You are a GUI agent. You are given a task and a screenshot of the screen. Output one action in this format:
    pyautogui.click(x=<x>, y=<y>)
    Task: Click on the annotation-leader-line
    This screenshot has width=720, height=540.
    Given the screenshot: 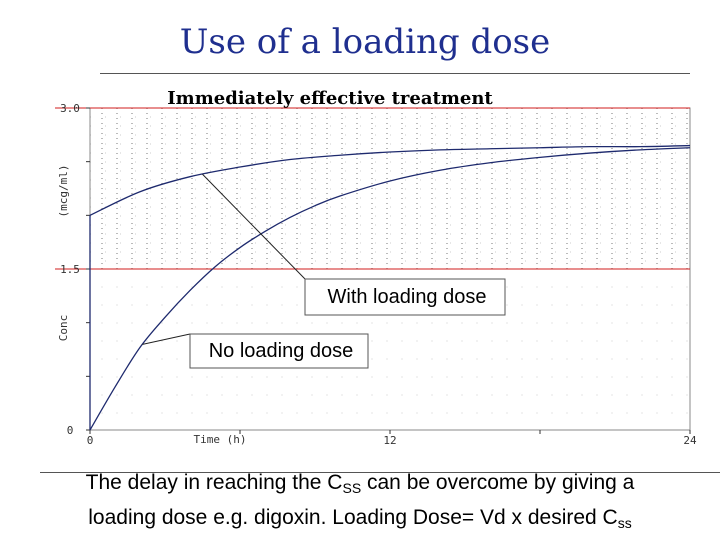 What is the action you would take?
    pyautogui.click(x=254, y=226)
    